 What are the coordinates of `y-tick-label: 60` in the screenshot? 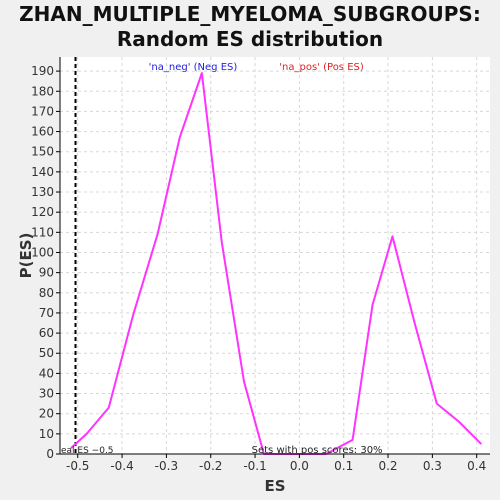 It's located at (46, 333).